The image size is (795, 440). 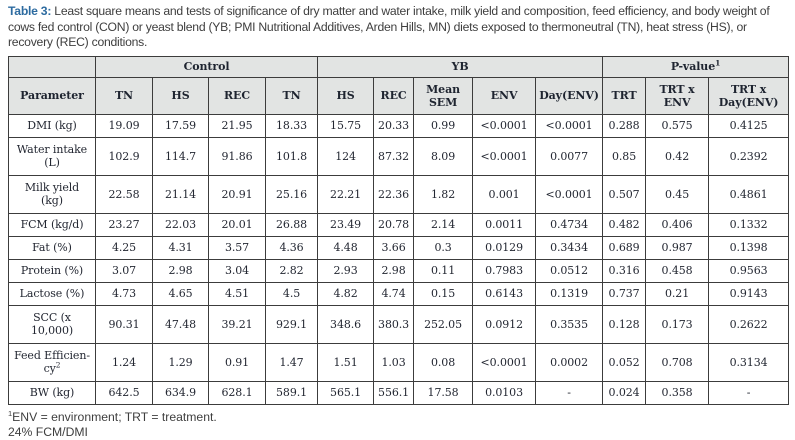 I want to click on value-cell: 556.1, so click(x=394, y=392).